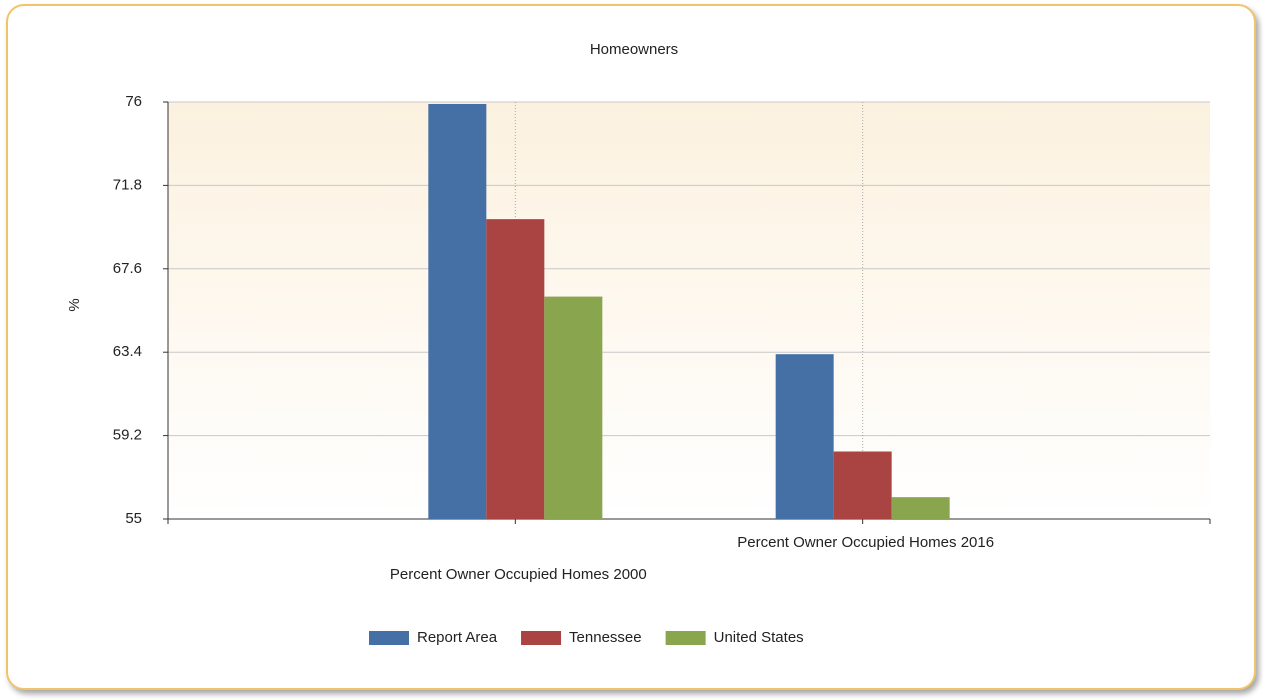 The height and width of the screenshot is (700, 1263). What do you see at coordinates (865, 542) in the screenshot?
I see `x-tick-label: Percent Owner Occupied Homes 2016` at bounding box center [865, 542].